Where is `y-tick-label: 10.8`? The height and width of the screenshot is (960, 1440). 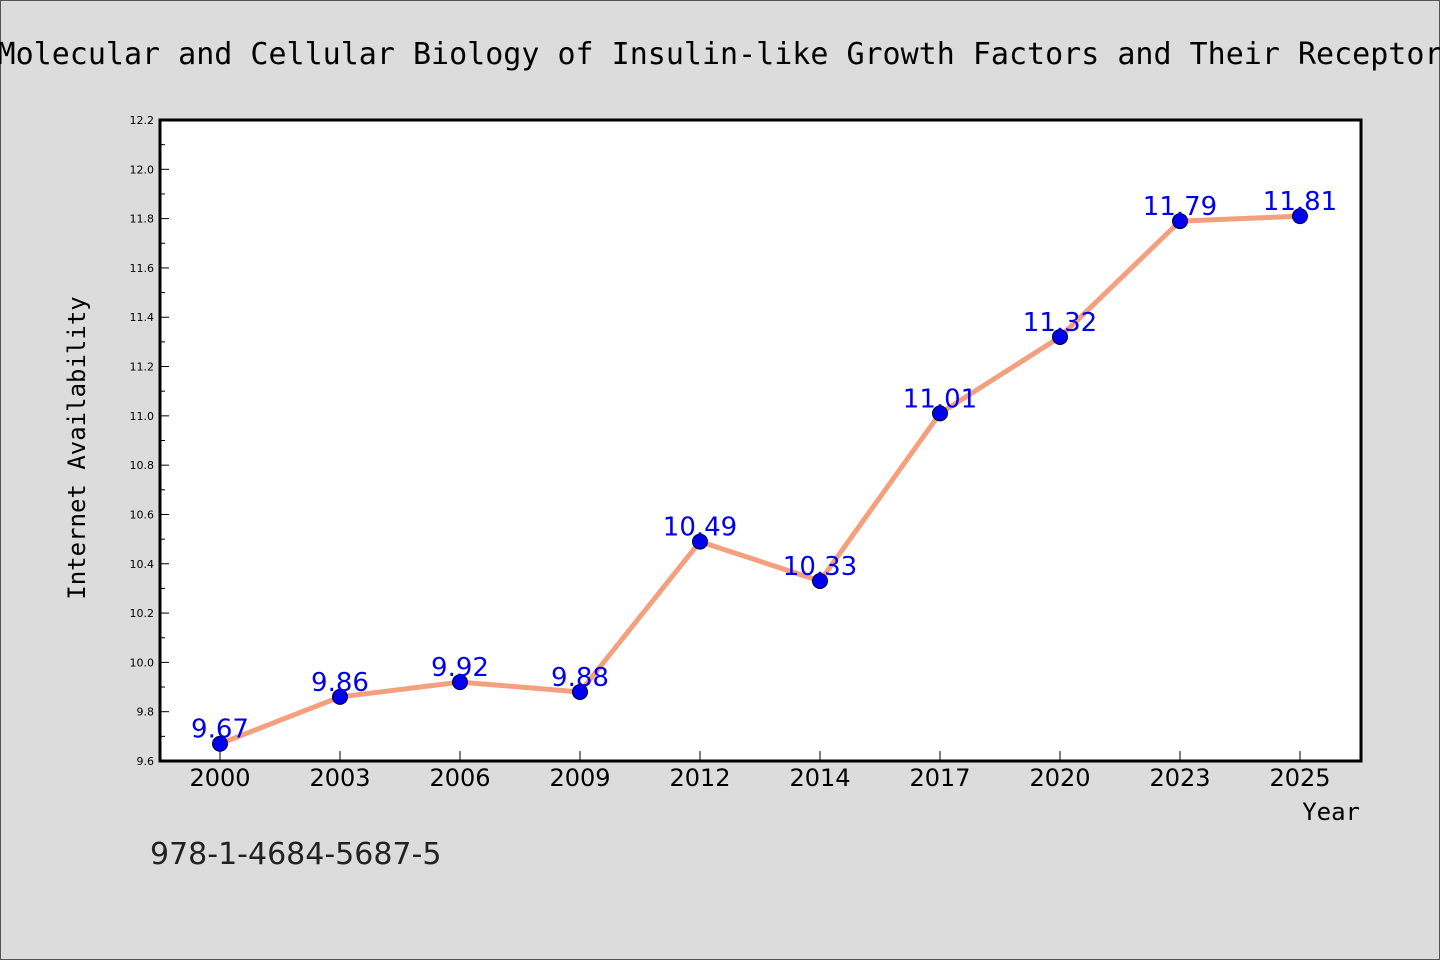 y-tick-label: 10.8 is located at coordinates (142, 465).